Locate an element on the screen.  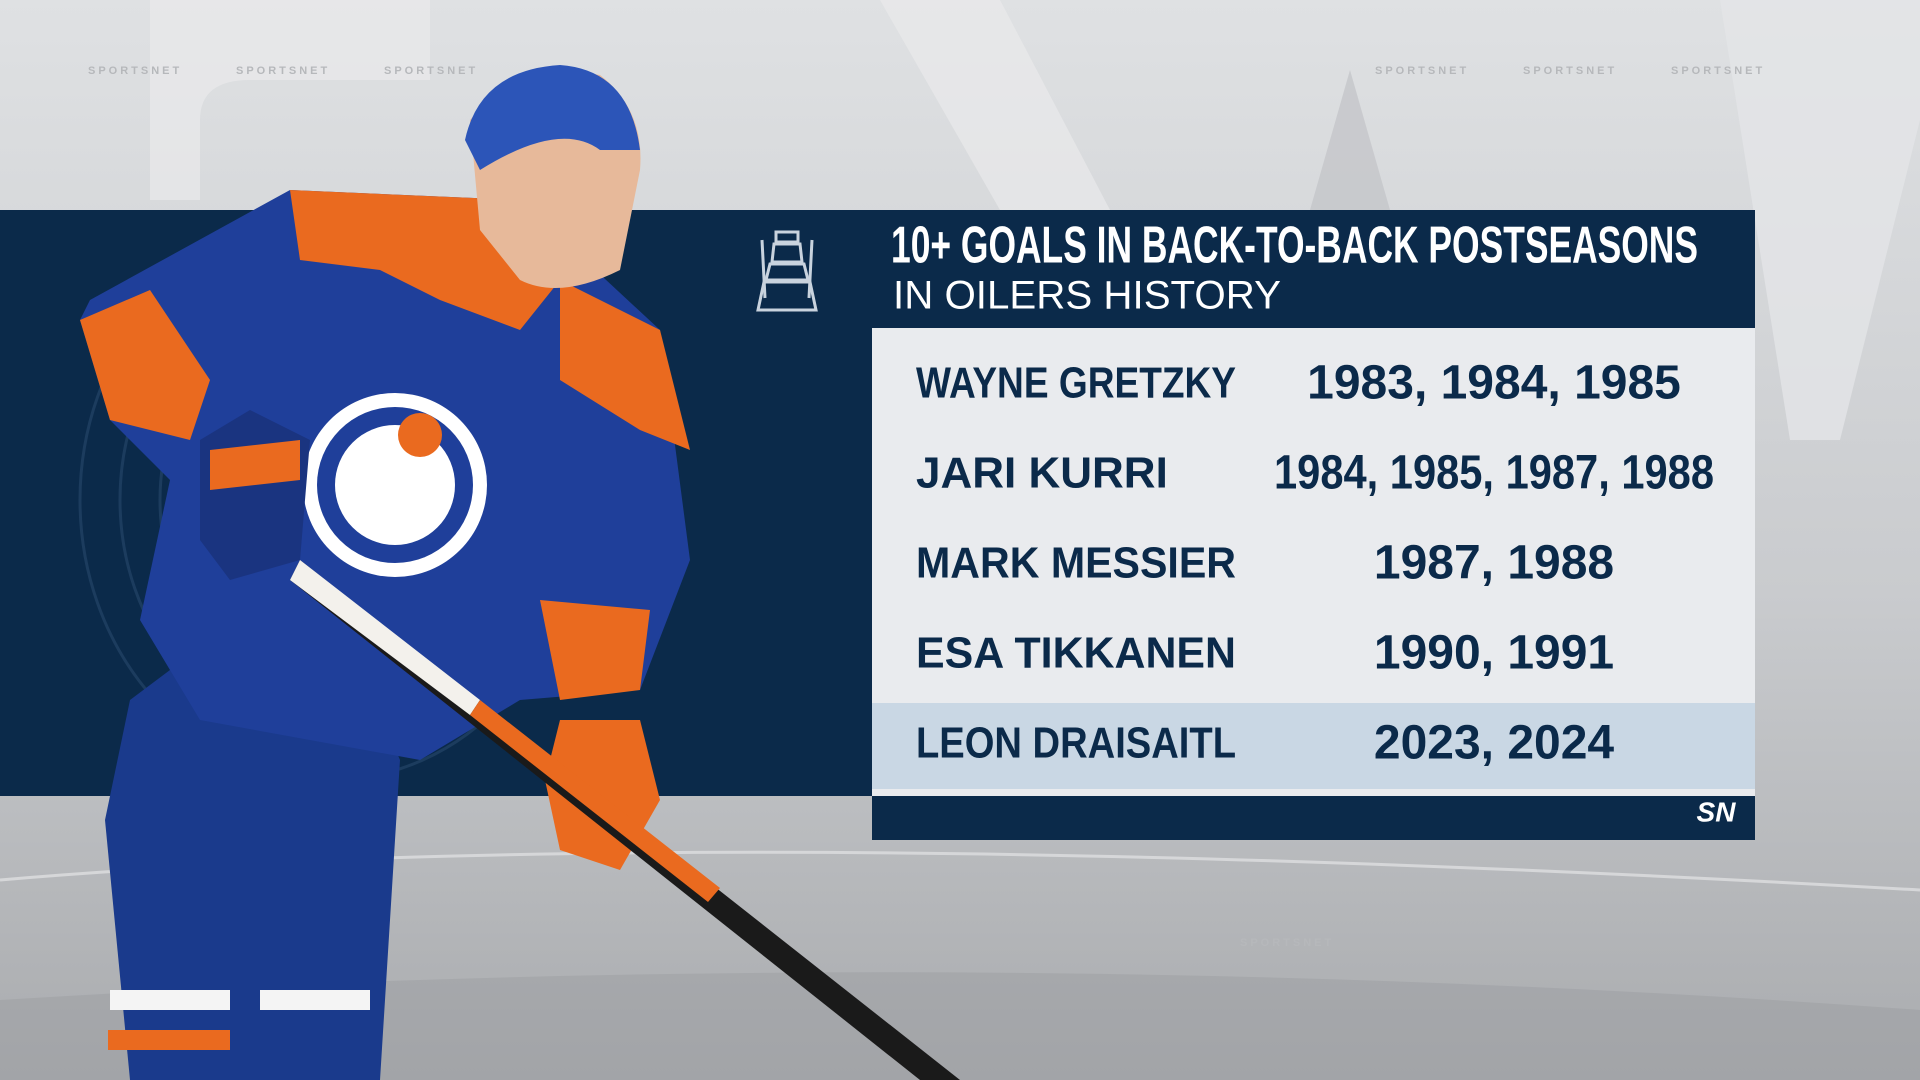
seasons: 1983, 1984, 1985 is located at coordinates (1494, 383).